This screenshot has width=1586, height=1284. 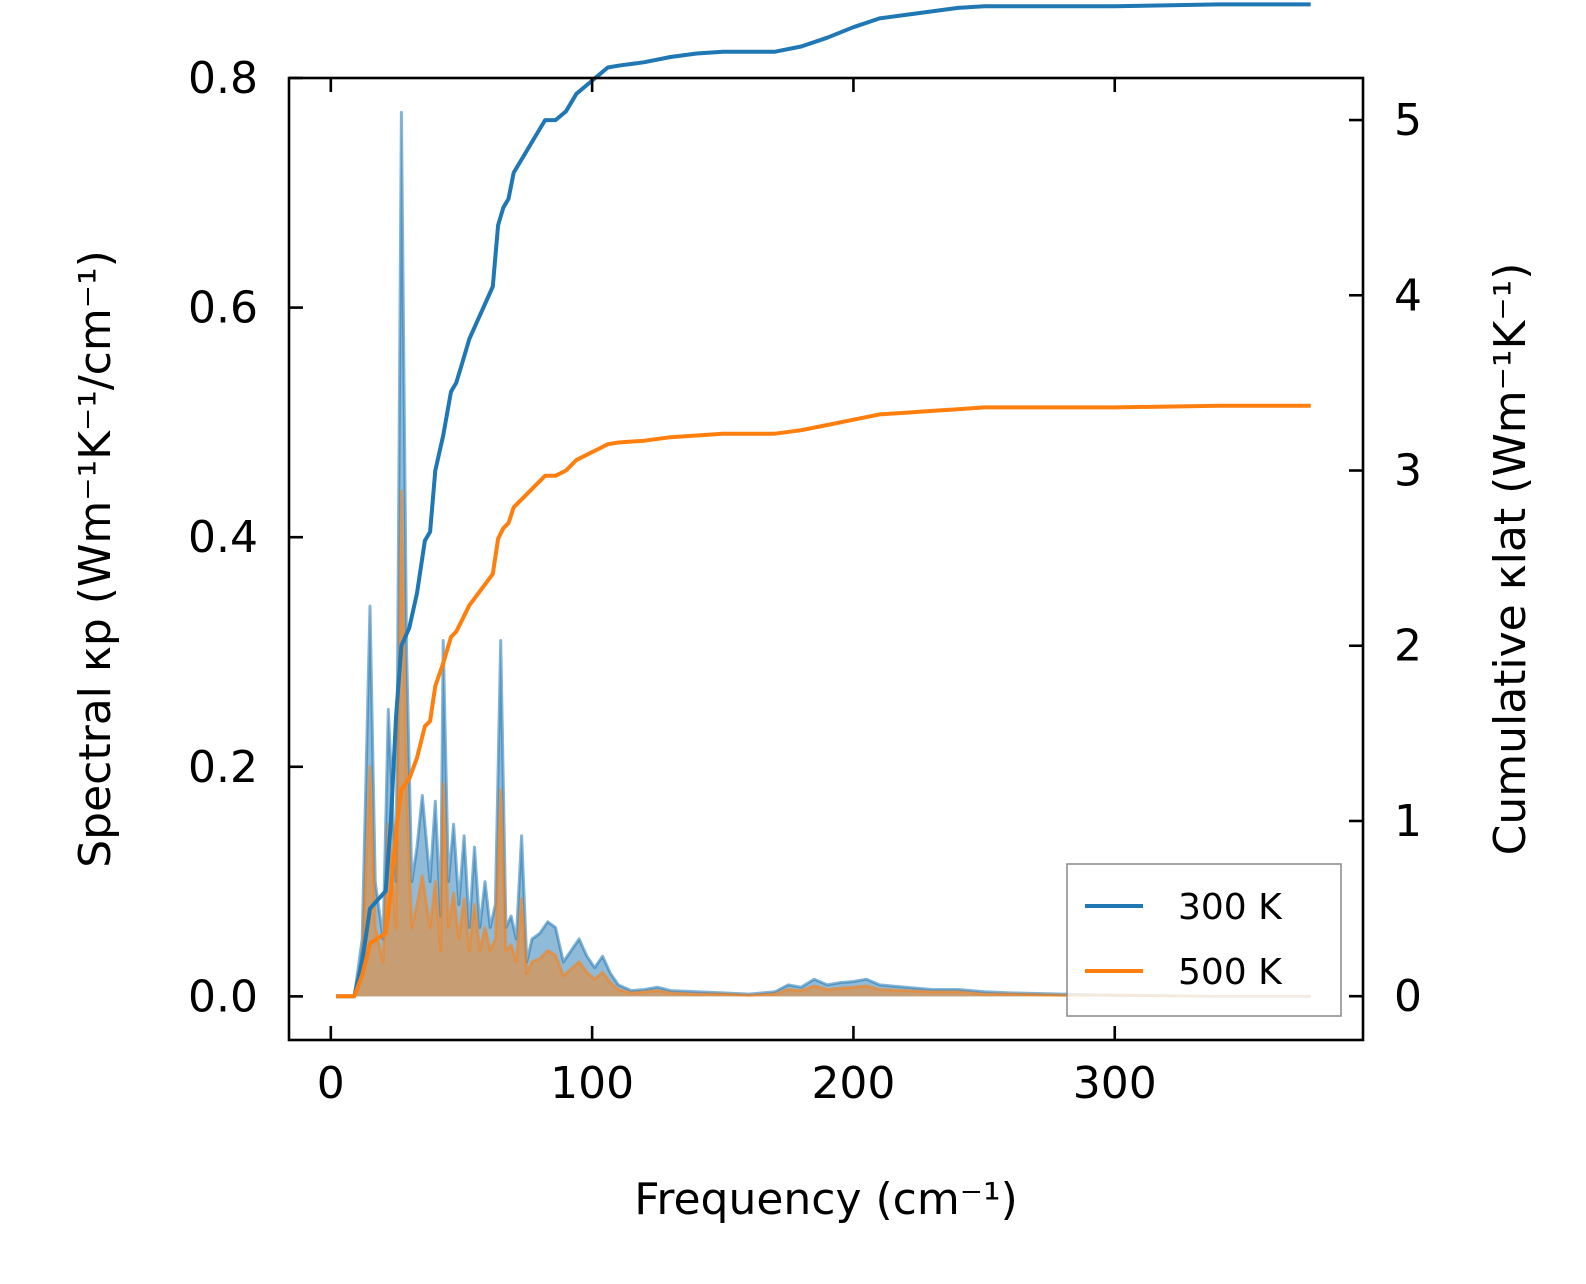 What do you see at coordinates (223, 78) in the screenshot?
I see `y-left-tick-label: 0.8` at bounding box center [223, 78].